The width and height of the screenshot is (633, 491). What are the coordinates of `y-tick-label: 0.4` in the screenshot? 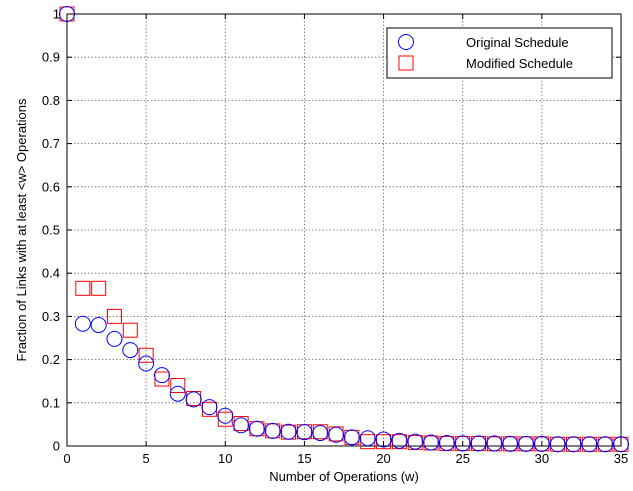 It's located at (51, 273).